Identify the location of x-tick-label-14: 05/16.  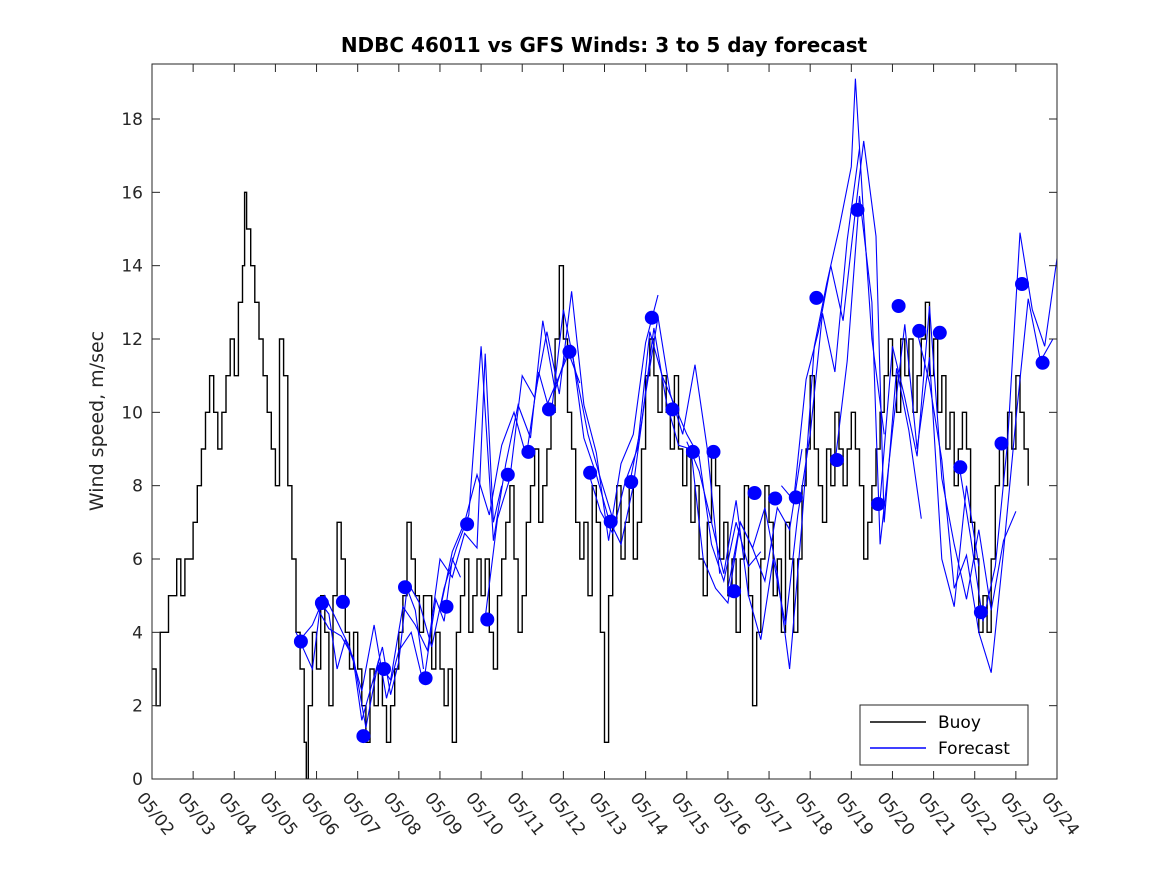
(731, 814).